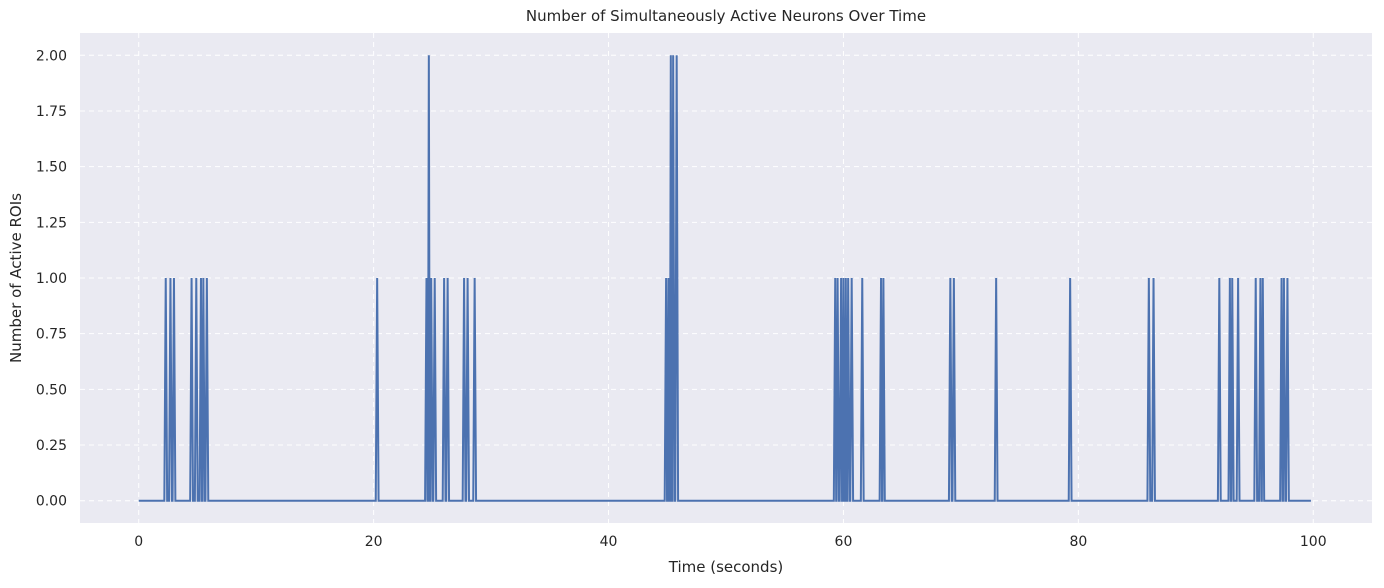  Describe the element at coordinates (51, 112) in the screenshot. I see `y-tick-label: 1.75` at that location.